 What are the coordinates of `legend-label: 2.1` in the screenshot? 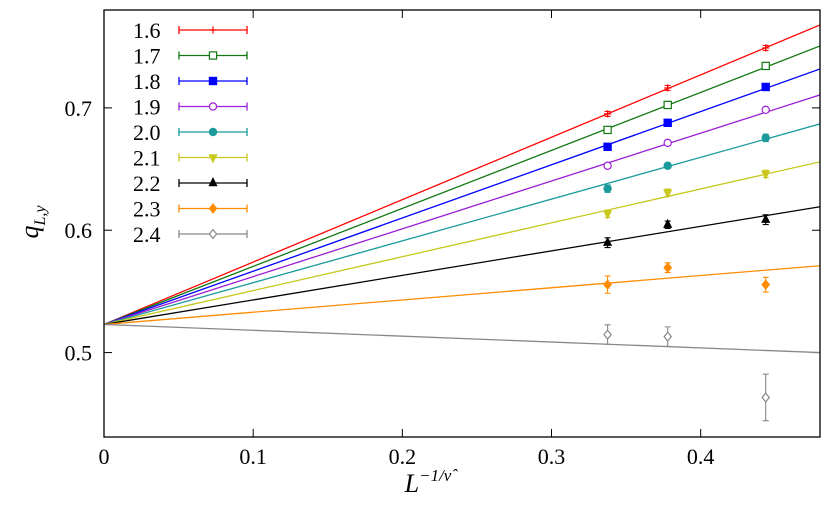 It's located at (147, 158).